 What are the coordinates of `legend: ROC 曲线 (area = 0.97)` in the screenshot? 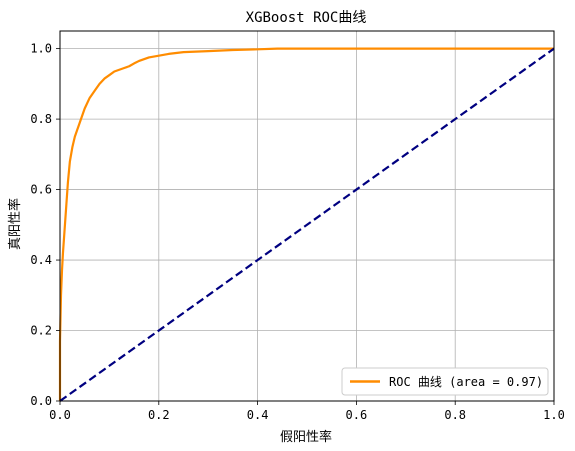 It's located at (445, 381).